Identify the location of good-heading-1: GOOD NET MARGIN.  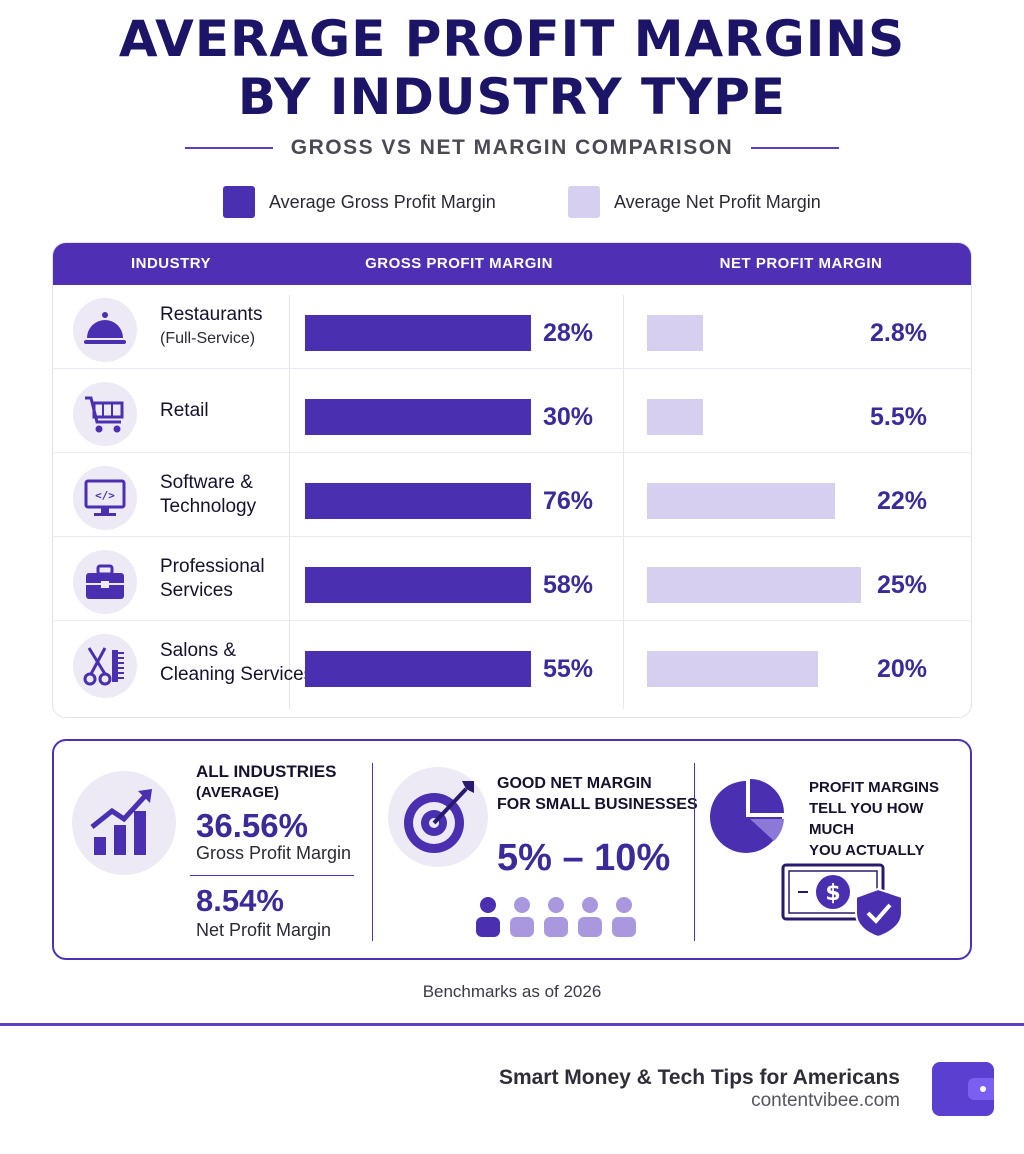
(574, 783).